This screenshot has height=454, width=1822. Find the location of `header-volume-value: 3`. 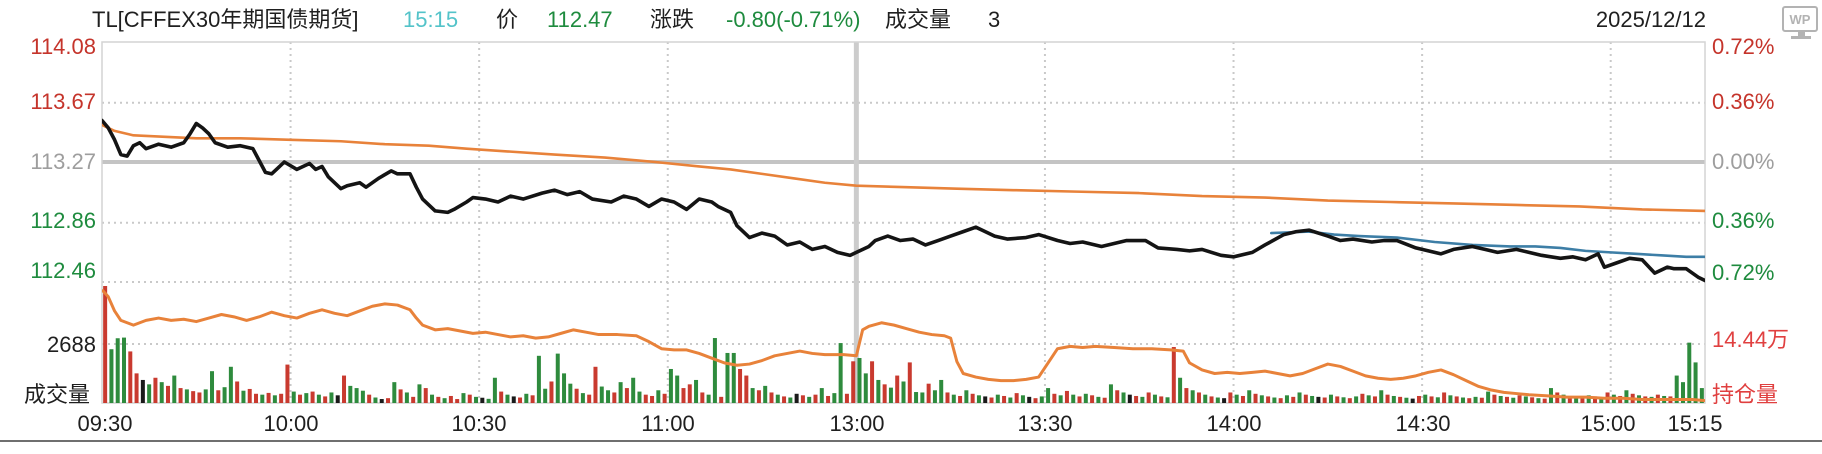

header-volume-value: 3 is located at coordinates (994, 19).